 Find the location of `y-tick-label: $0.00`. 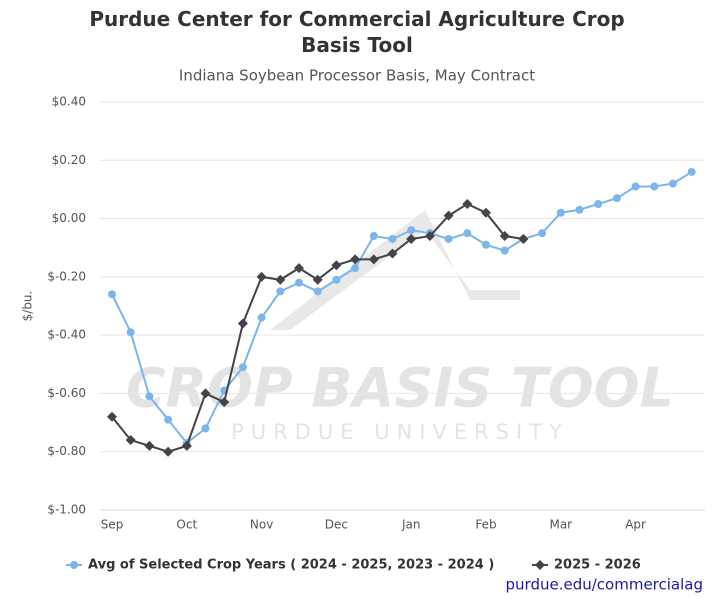

y-tick-label: $0.00 is located at coordinates (69, 218).